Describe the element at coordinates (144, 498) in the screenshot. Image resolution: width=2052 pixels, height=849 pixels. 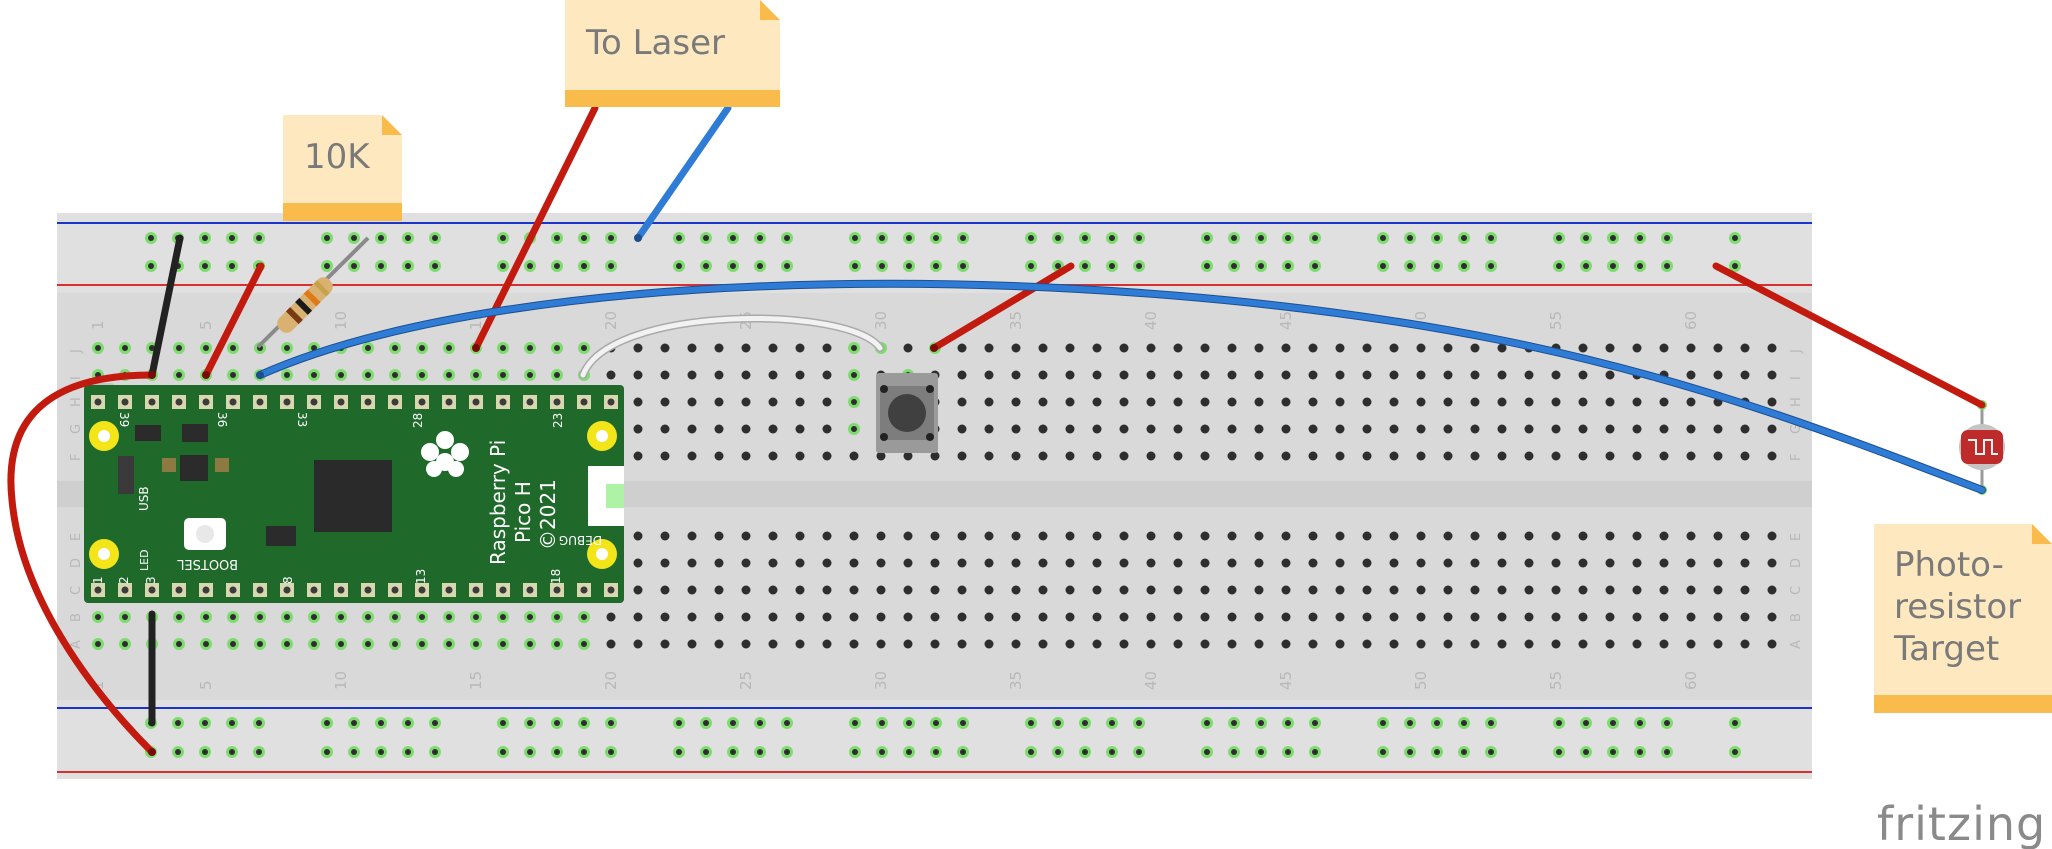
I see `usb-label: USB` at that location.